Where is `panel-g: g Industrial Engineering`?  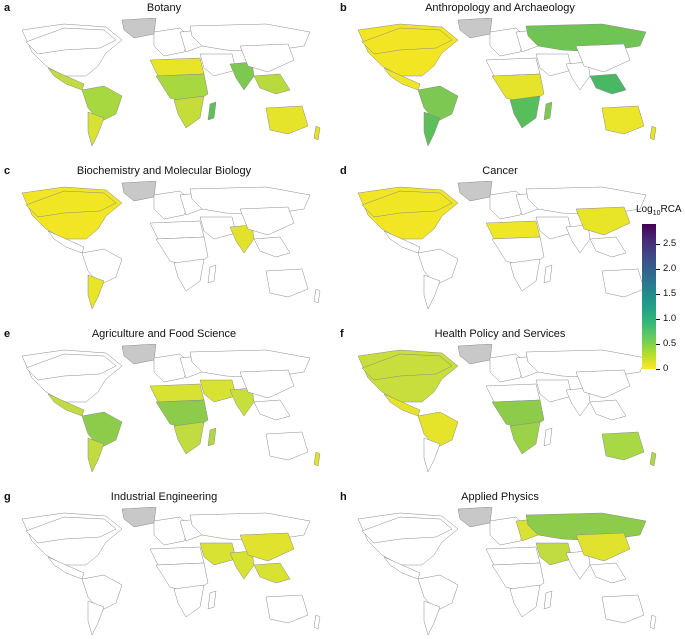
panel-g: g Industrial Engineering is located at coordinates (164, 566).